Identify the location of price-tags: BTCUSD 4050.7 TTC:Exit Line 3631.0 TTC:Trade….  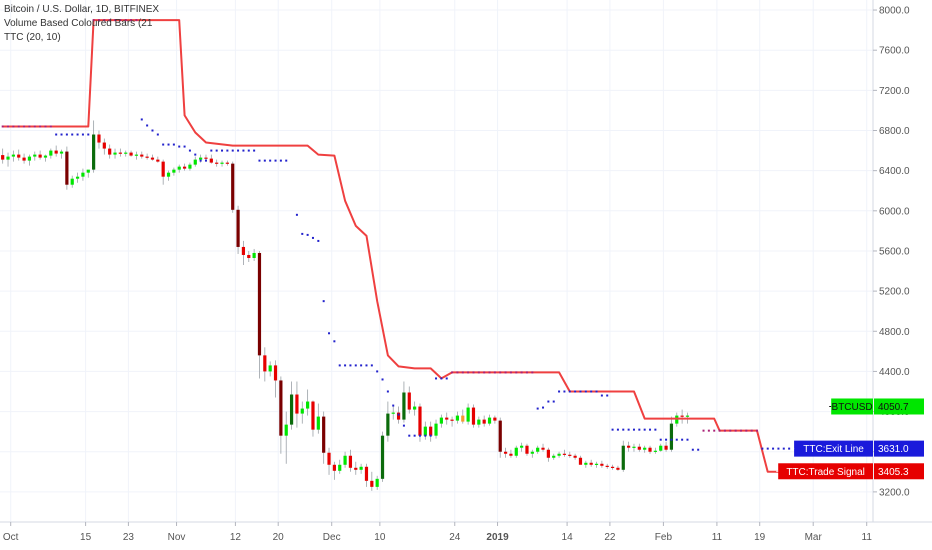
(850, 439).